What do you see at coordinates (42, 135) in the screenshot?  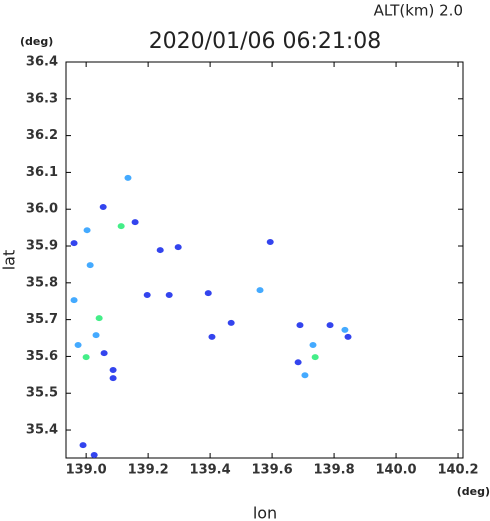 I see `y-tick-label: 36.2` at bounding box center [42, 135].